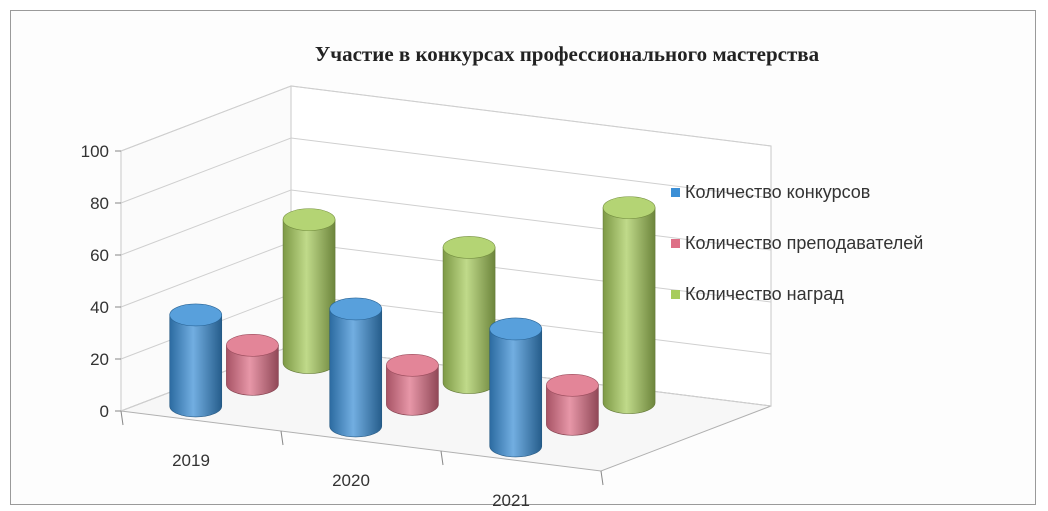 This screenshot has width=1048, height=511. I want to click on y-tick-label: 0, so click(104, 411).